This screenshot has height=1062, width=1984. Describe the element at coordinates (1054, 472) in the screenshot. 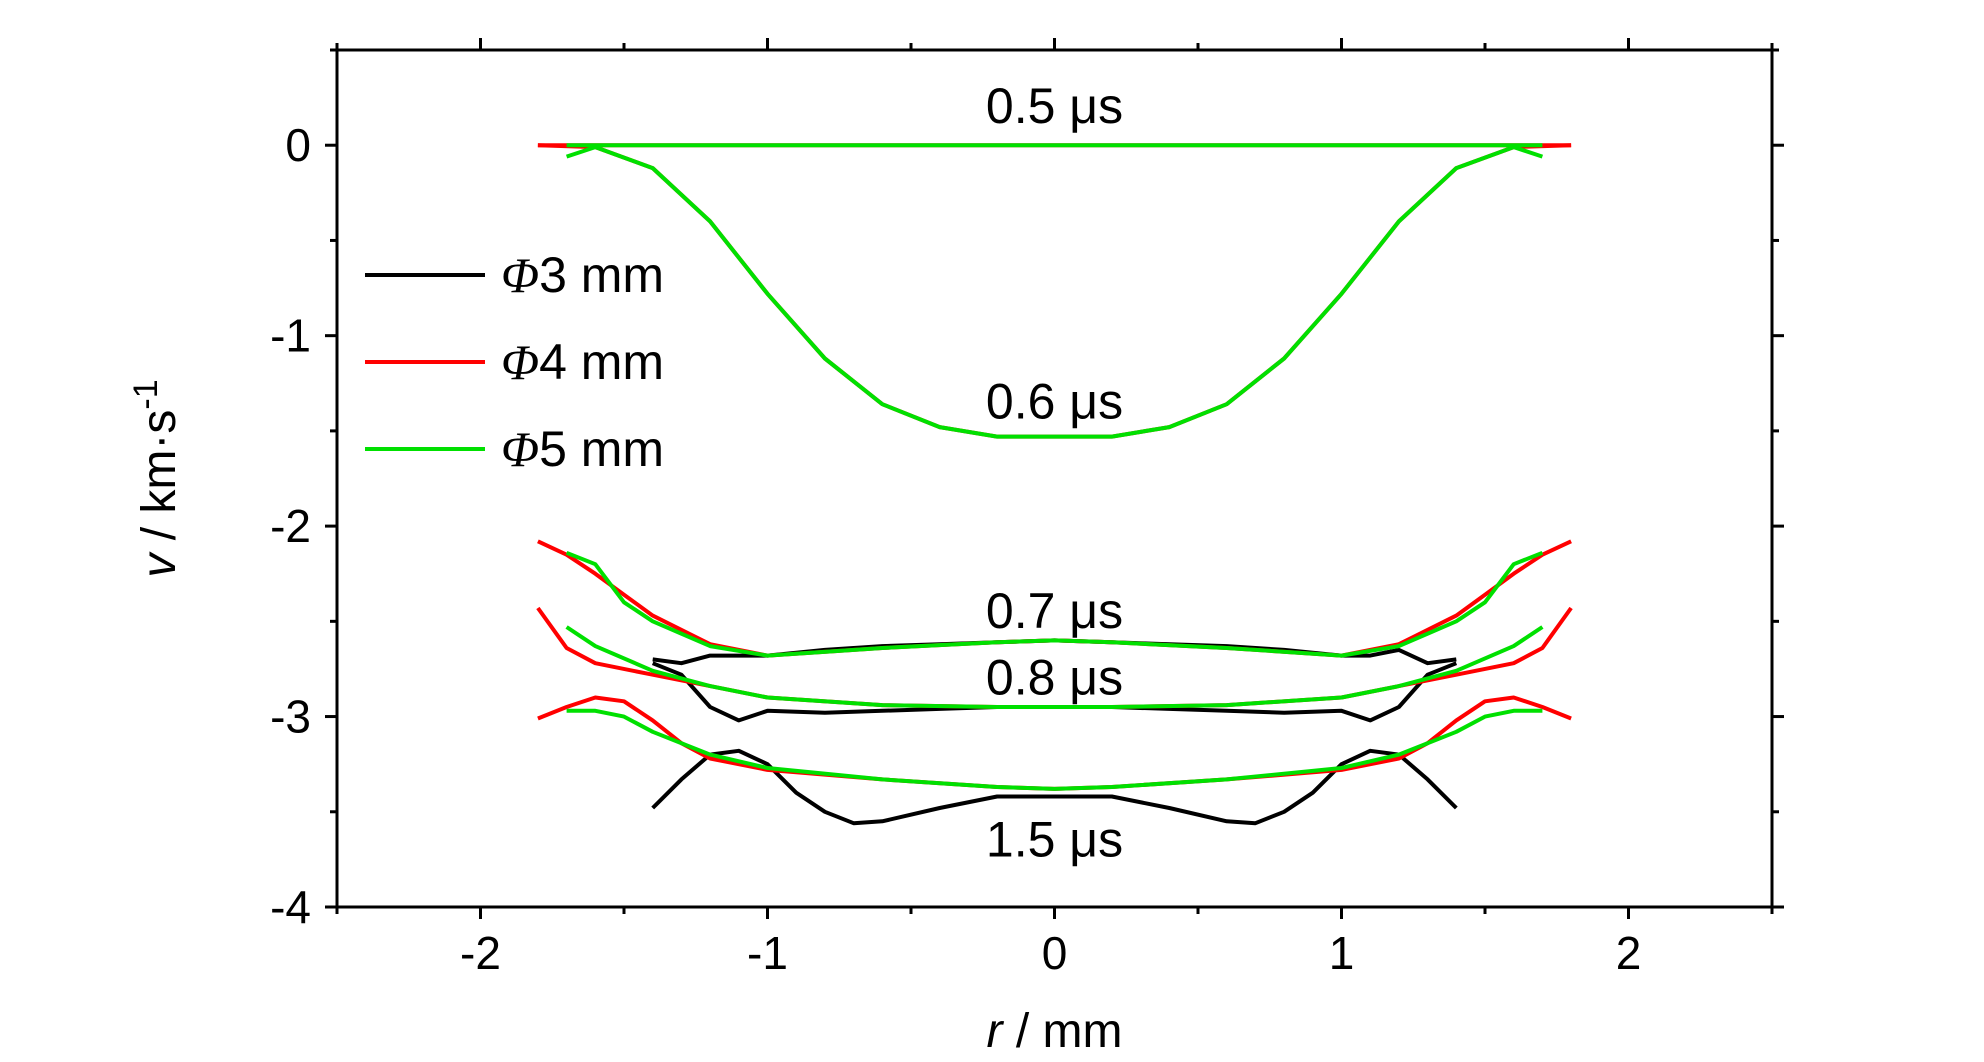

I see `annotation-layer: 0.5 μs 0.6 μs 0.7 μs 0.8 μs 1.5 μs` at that location.